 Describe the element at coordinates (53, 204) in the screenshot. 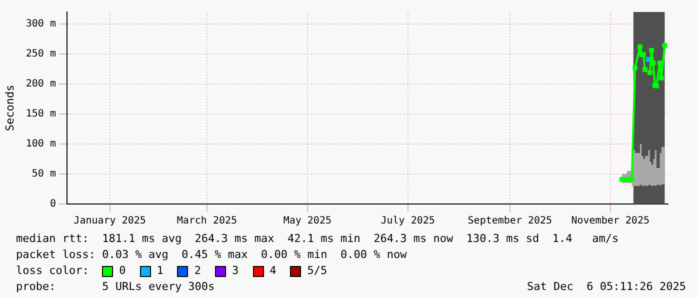

I see `y-tick-label: 0` at that location.